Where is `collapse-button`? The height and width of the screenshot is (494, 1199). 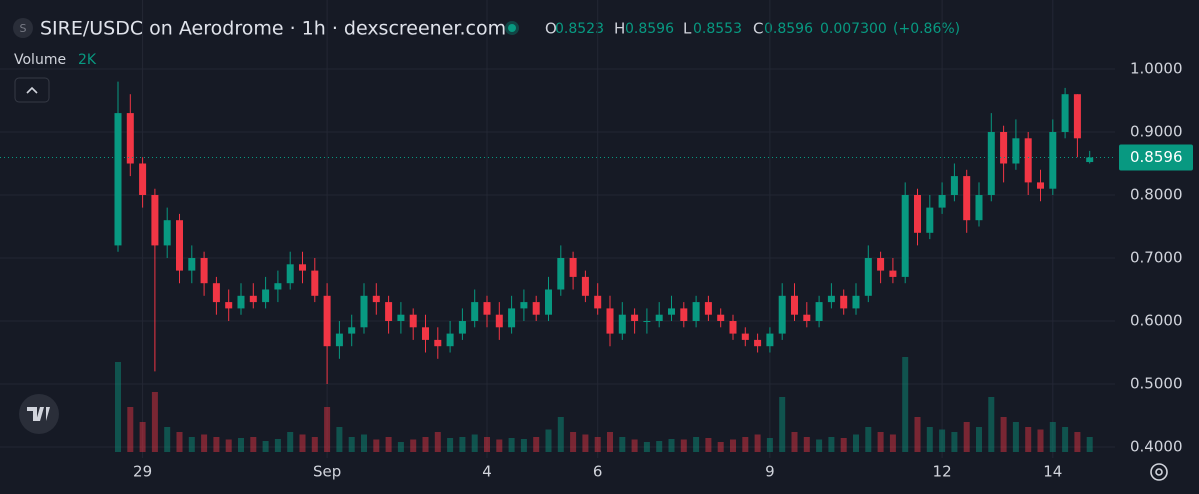
collapse-button is located at coordinates (32, 90).